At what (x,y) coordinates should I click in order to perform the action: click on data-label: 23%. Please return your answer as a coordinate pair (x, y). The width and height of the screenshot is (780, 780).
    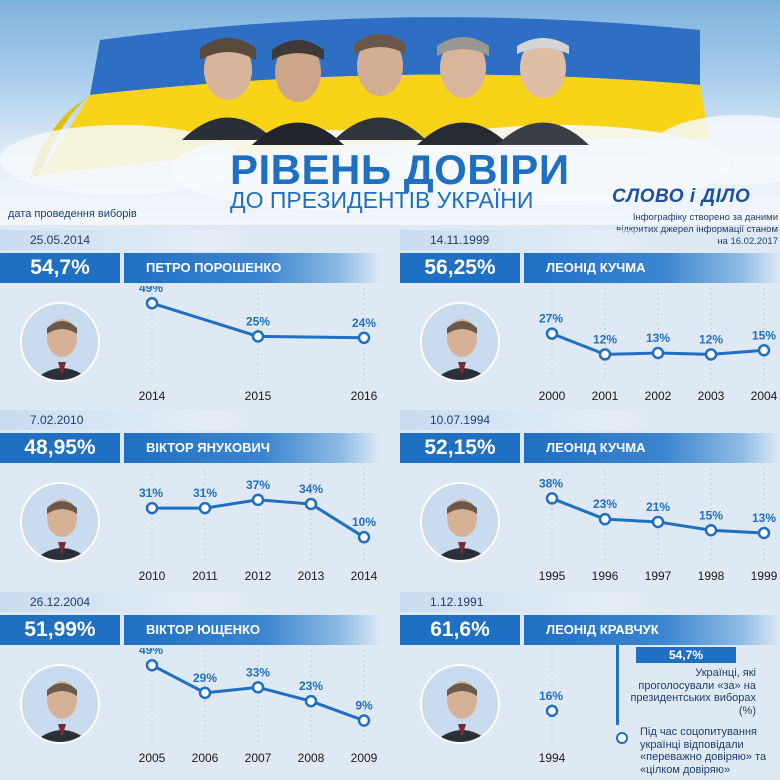
    Looking at the image, I should click on (311, 686).